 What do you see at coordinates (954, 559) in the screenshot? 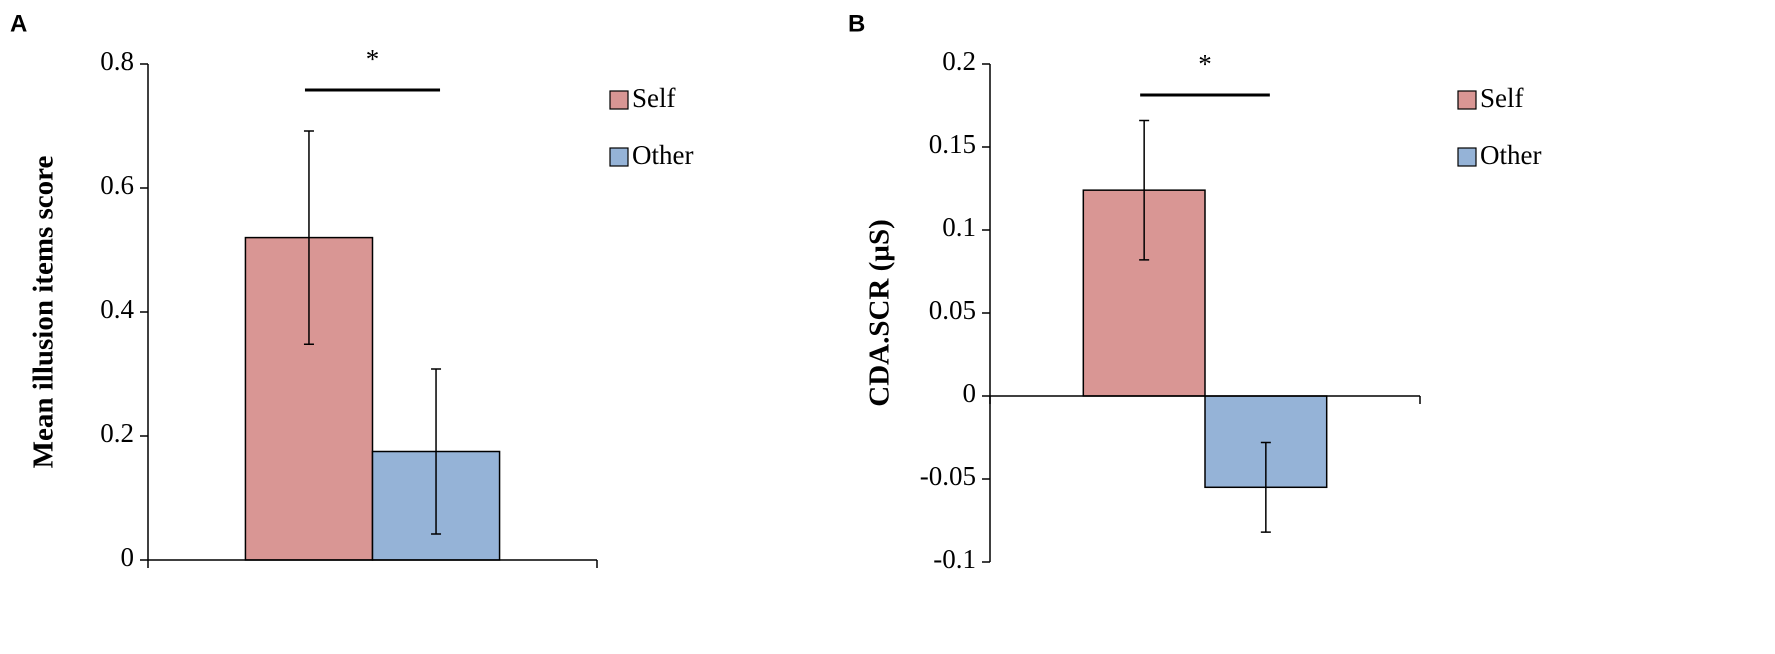
I see `y-tick-label: -0.1` at bounding box center [954, 559].